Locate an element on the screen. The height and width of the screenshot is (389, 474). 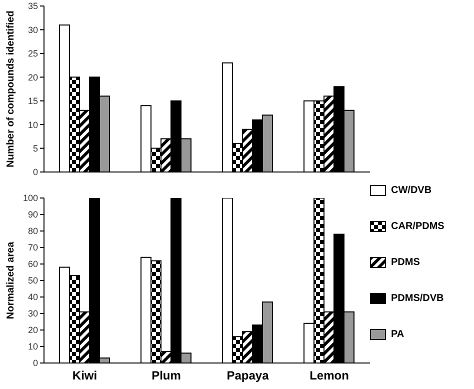
y-tick-label: 15 is located at coordinates (33, 101).